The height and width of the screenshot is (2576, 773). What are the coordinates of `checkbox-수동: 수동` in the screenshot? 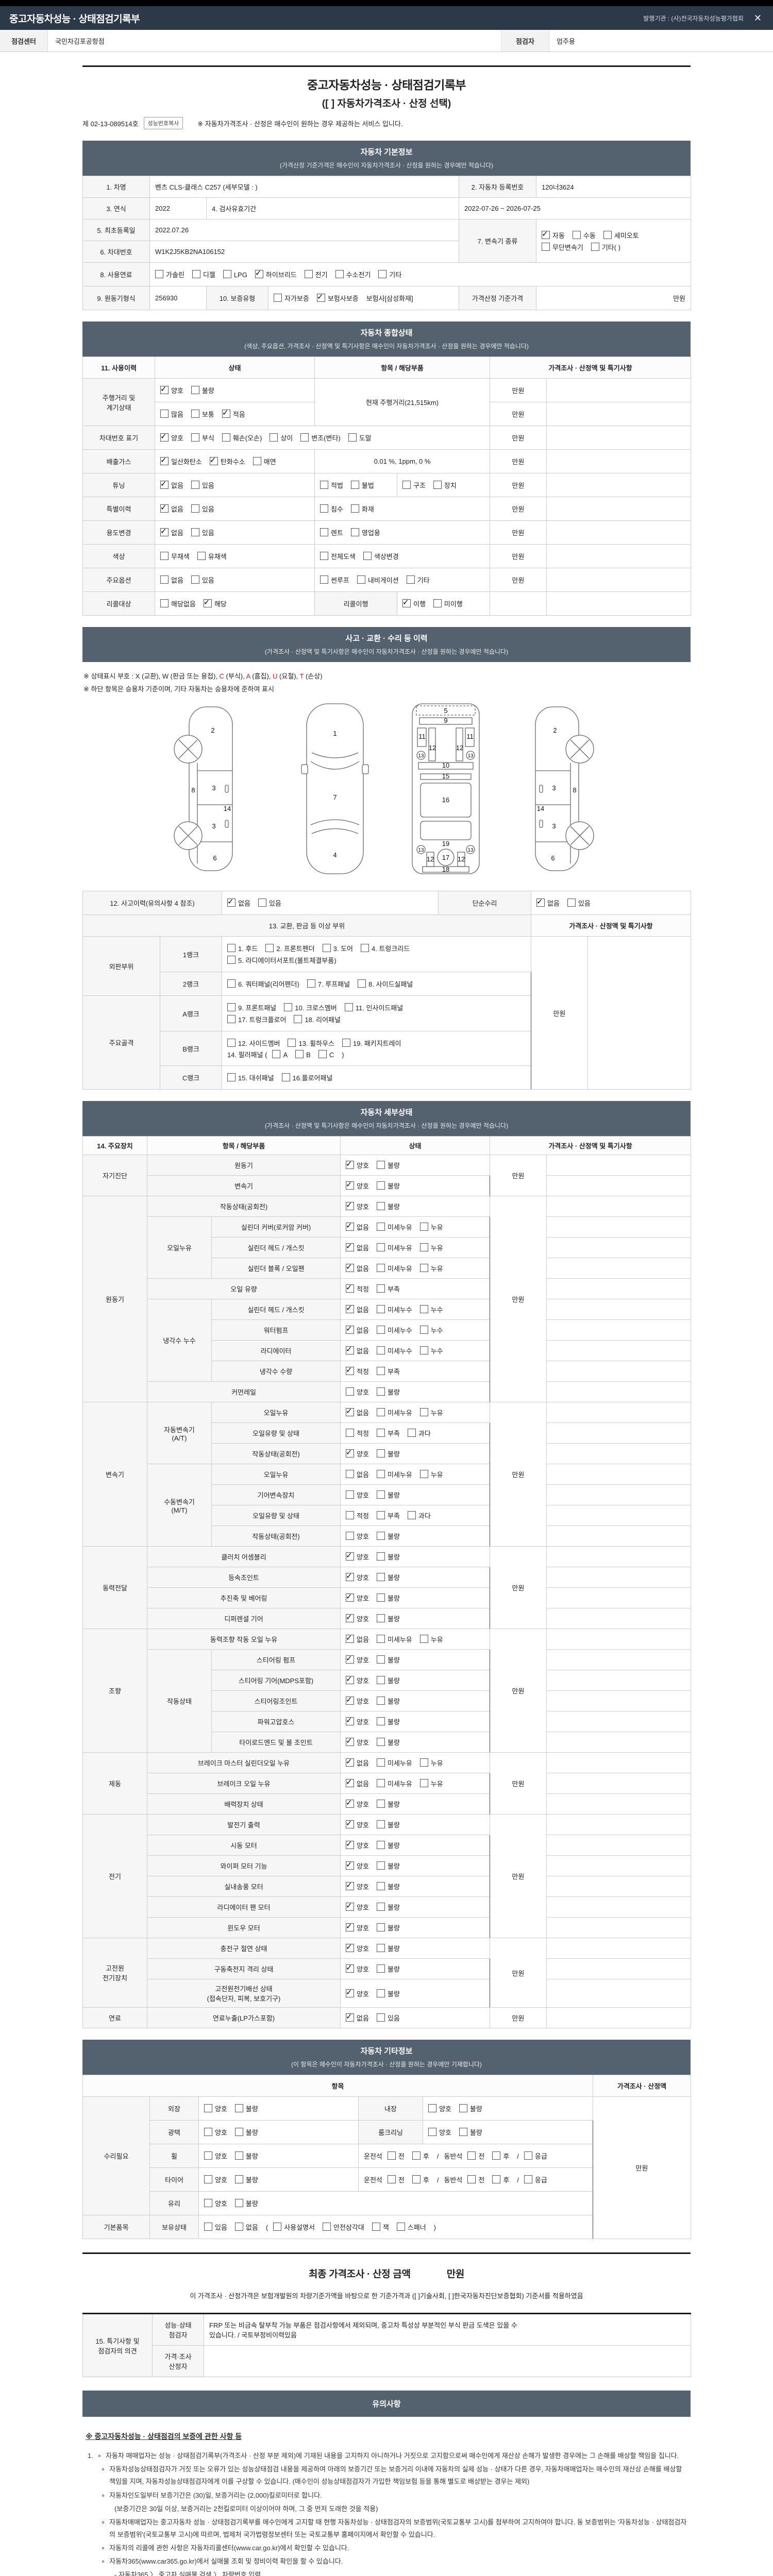 It's located at (584, 235).